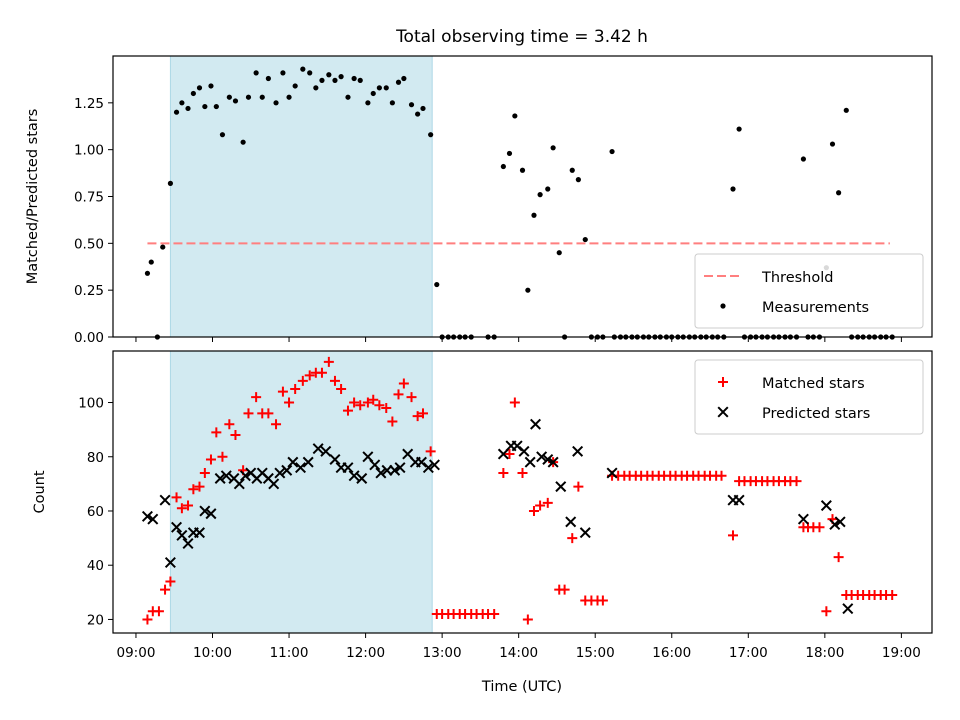 The image size is (960, 720). What do you see at coordinates (136, 653) in the screenshot?
I see `x-tick-label: 09:00` at bounding box center [136, 653].